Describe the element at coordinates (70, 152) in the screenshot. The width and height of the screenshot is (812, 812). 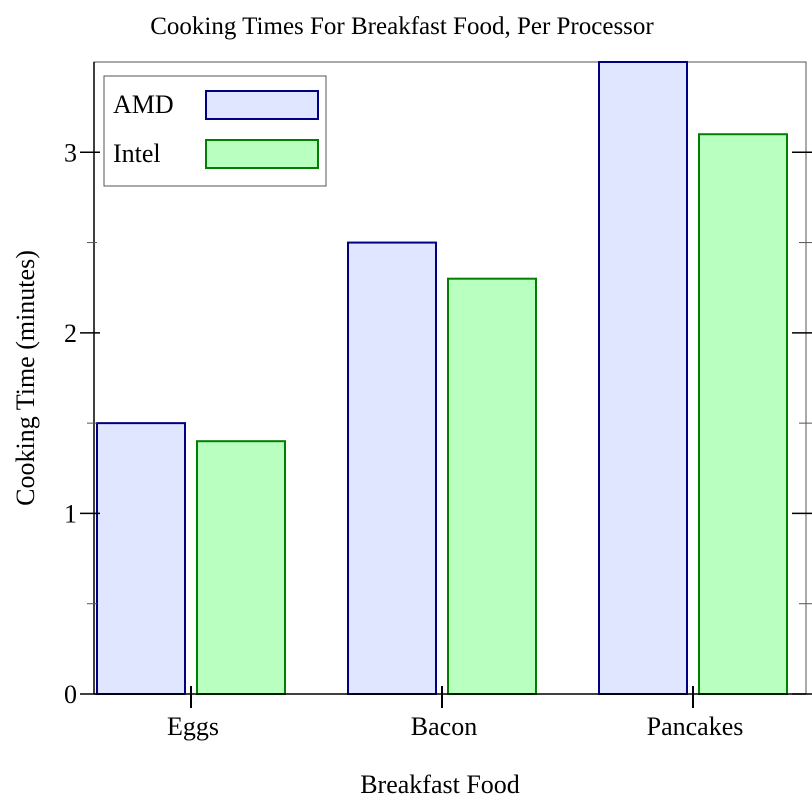
I see `y-tick-label-3: 3` at that location.